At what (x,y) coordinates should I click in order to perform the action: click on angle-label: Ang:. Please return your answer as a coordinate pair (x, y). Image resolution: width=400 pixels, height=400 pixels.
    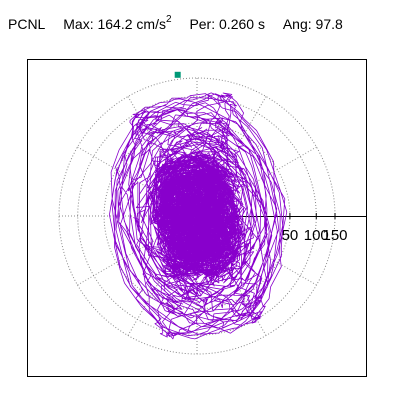
    Looking at the image, I should click on (297, 24).